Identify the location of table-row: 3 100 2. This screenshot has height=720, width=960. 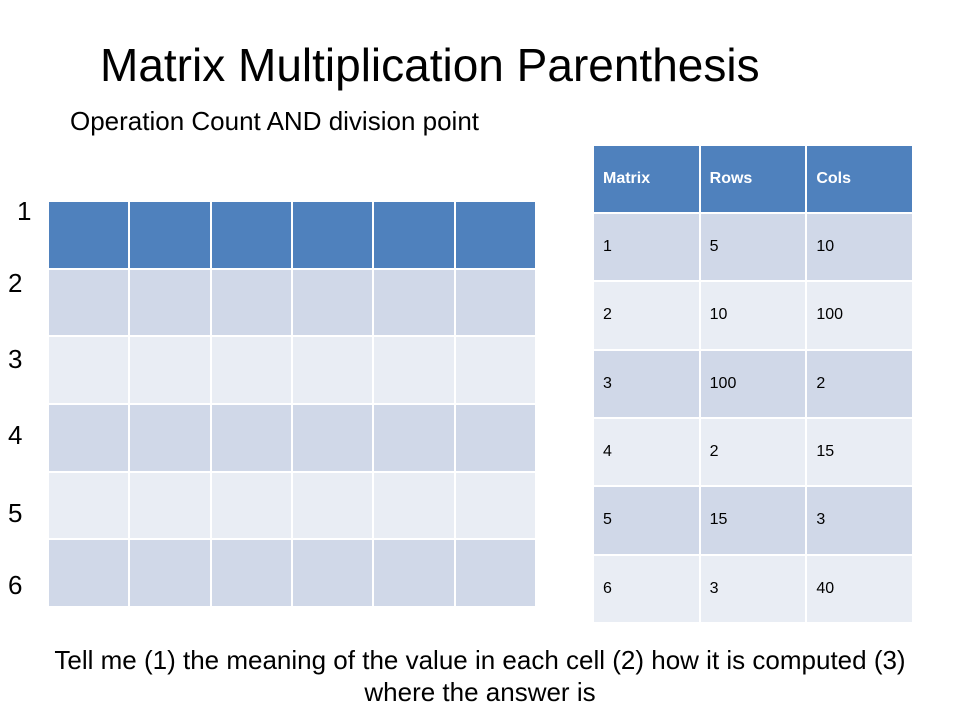
(753, 383).